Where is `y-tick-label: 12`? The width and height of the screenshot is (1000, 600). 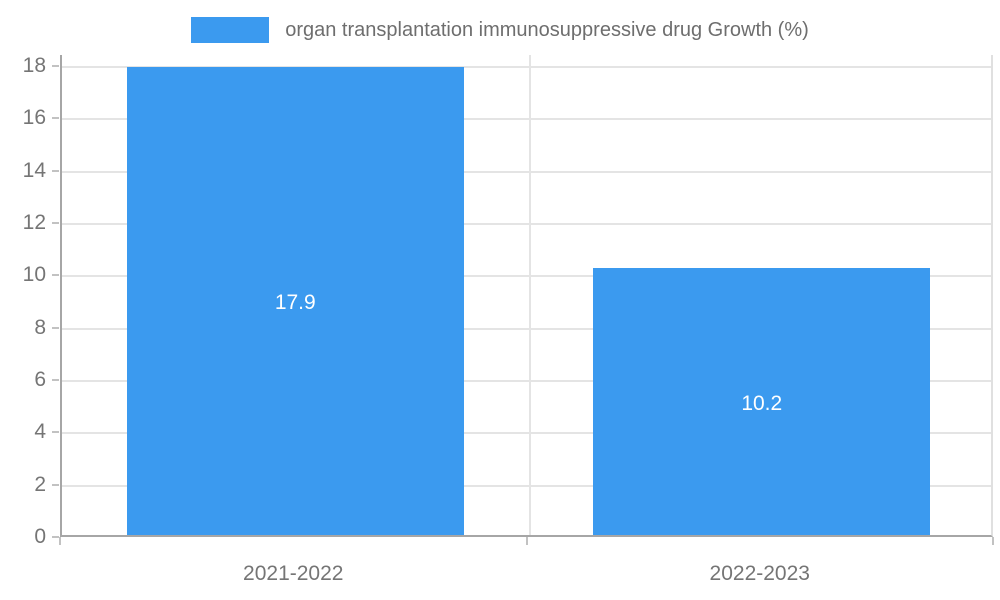 y-tick-label: 12 is located at coordinates (34, 222).